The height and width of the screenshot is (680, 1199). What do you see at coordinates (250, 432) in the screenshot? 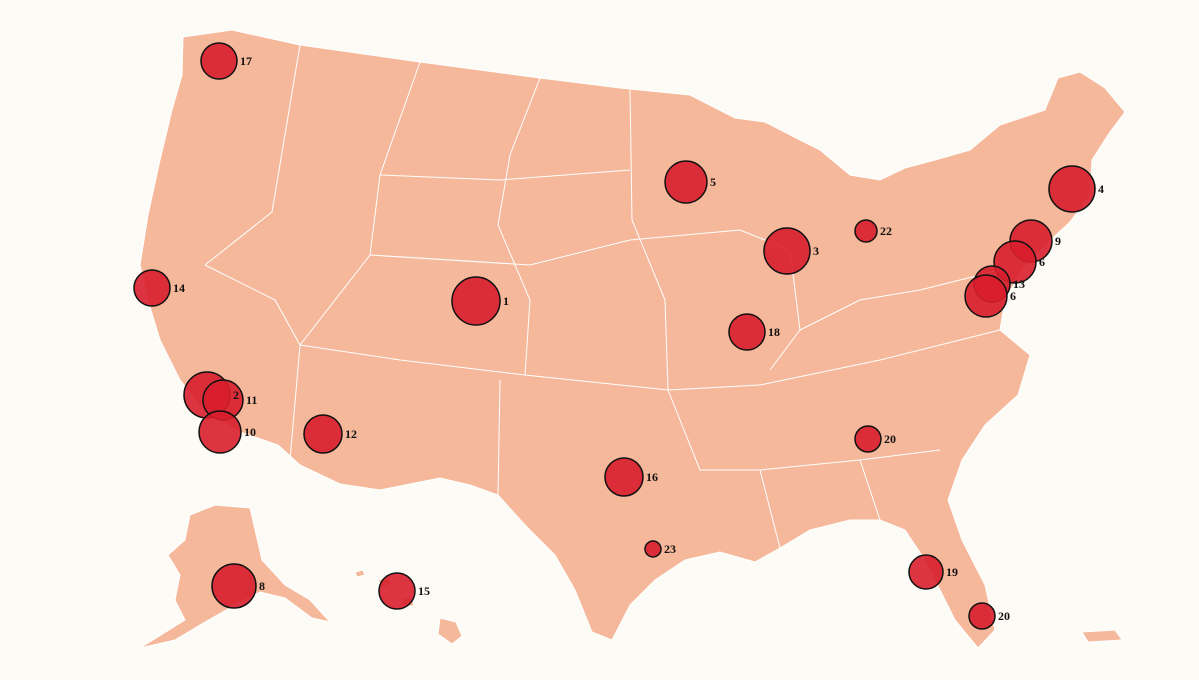
I see `rank-label: 10` at bounding box center [250, 432].